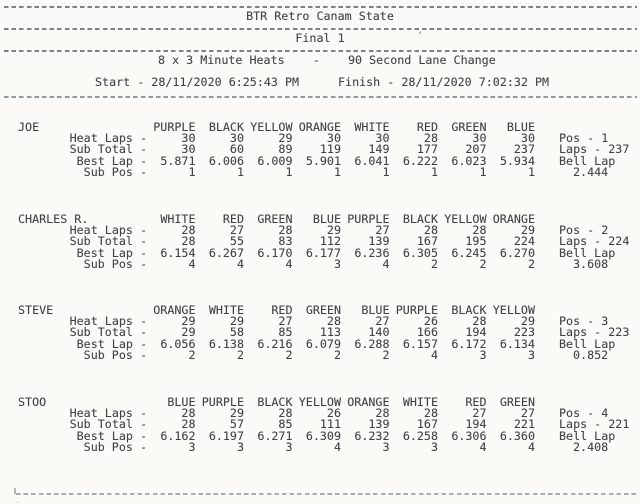 The width and height of the screenshot is (640, 504). Describe the element at coordinates (524, 332) in the screenshot. I see `lap-value: 223` at that location.